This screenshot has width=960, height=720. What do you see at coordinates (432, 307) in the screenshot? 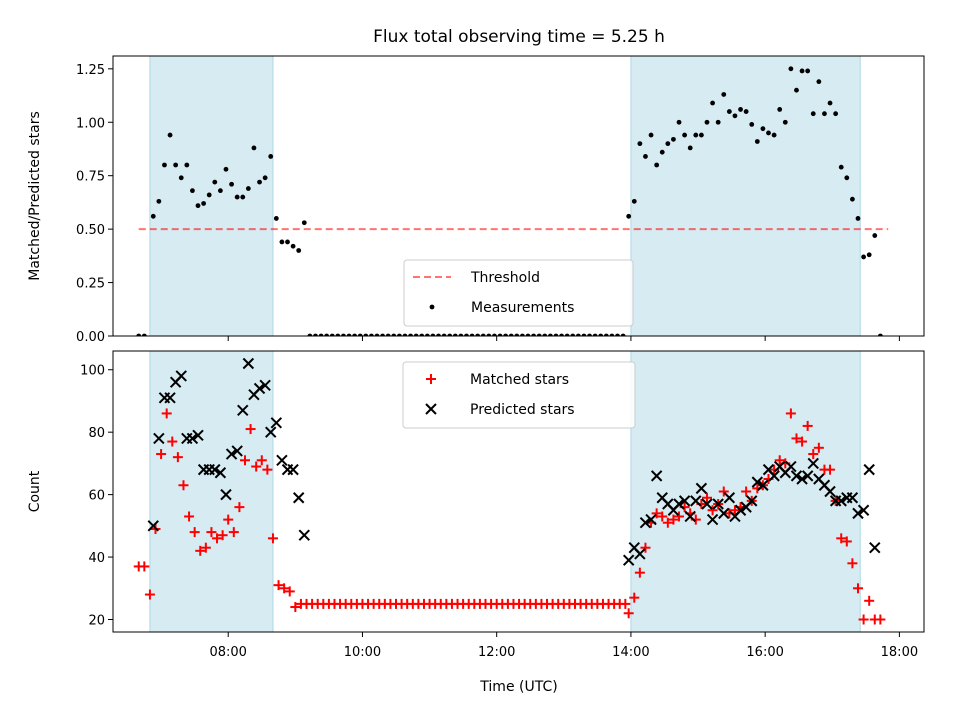
I see `legend-measurements-swatch` at bounding box center [432, 307].